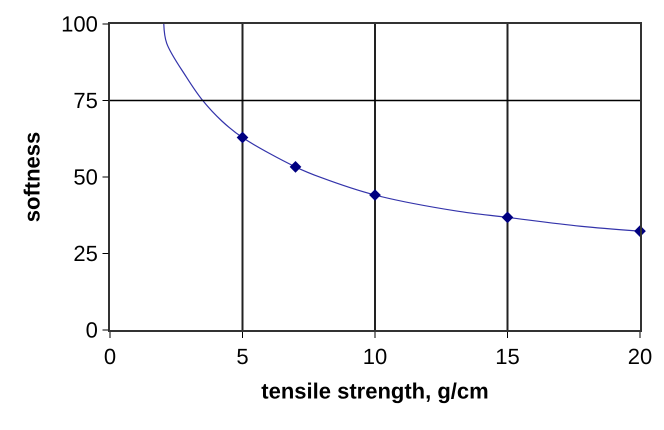  Describe the element at coordinates (92, 330) in the screenshot. I see `y-tick-label: 0` at that location.